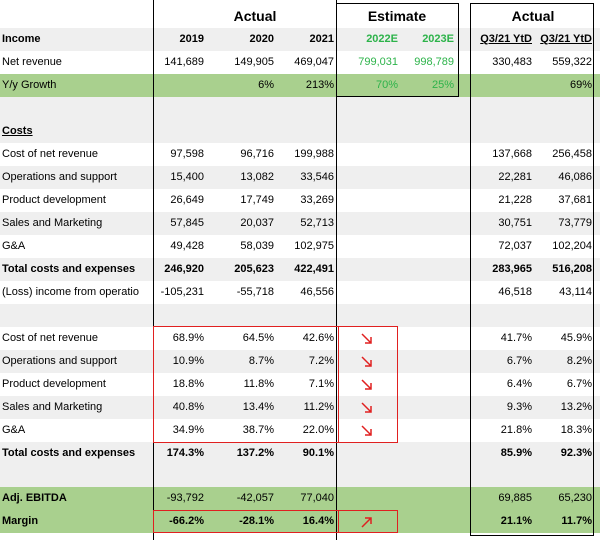 The image size is (600, 540). What do you see at coordinates (314, 246) in the screenshot?
I see `cell: 102,975` at bounding box center [314, 246].